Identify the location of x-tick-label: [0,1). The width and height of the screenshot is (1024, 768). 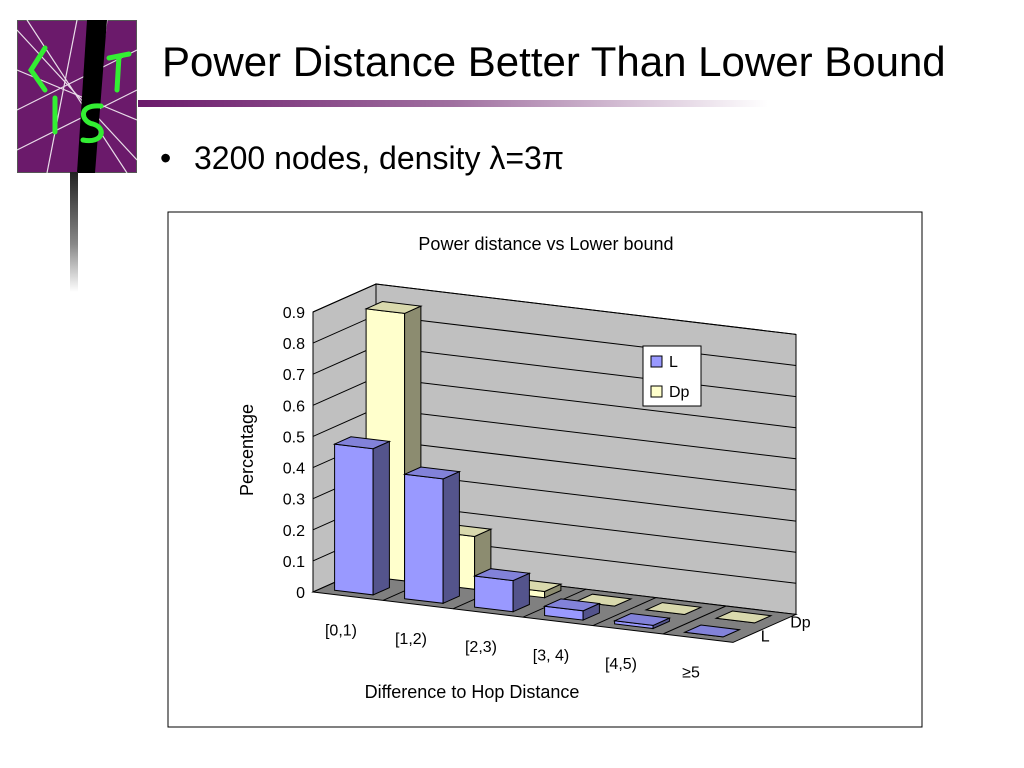
(341, 630).